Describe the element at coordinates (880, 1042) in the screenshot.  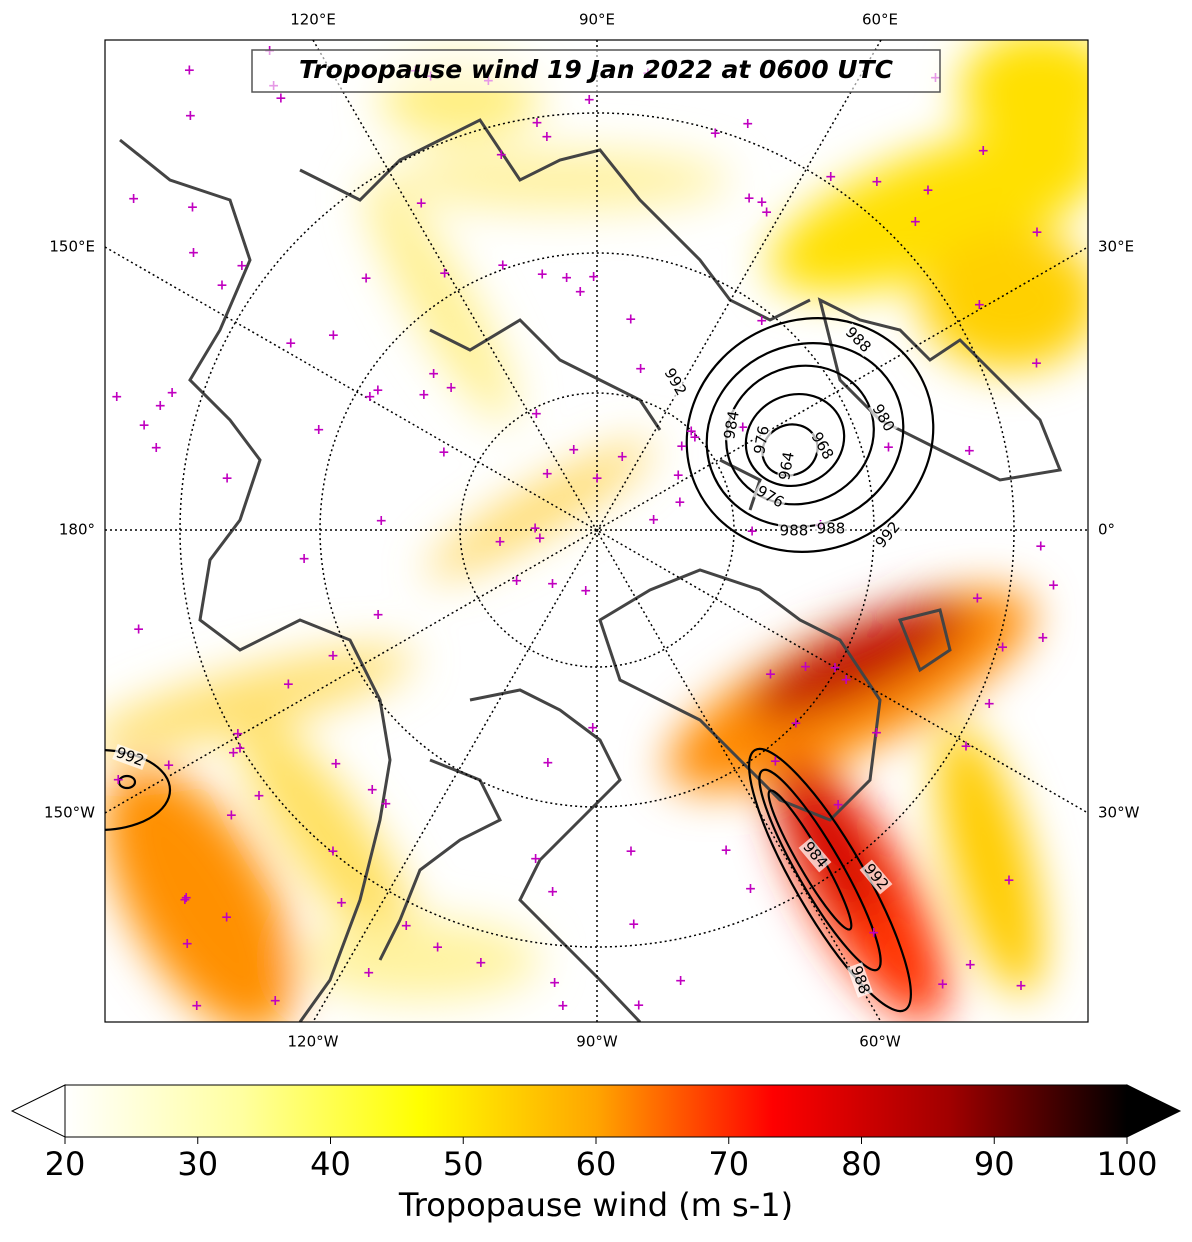
I see `lon-label: 60°W` at that location.